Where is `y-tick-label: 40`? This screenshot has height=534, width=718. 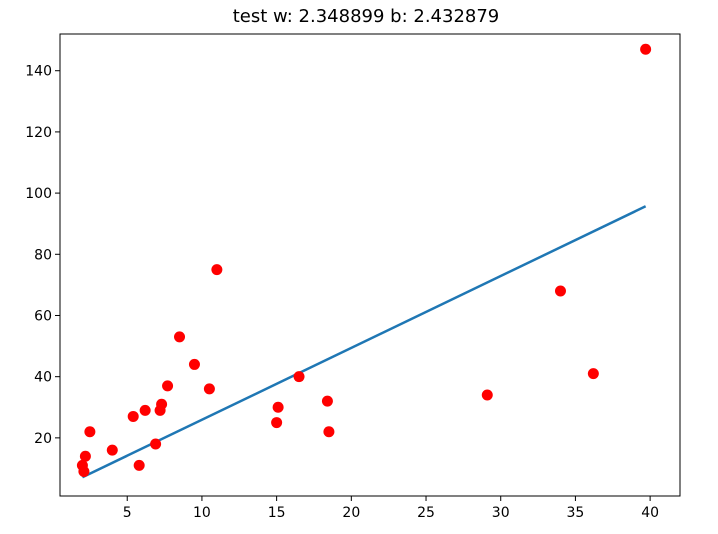
y-tick-label: 40 is located at coordinates (43, 378).